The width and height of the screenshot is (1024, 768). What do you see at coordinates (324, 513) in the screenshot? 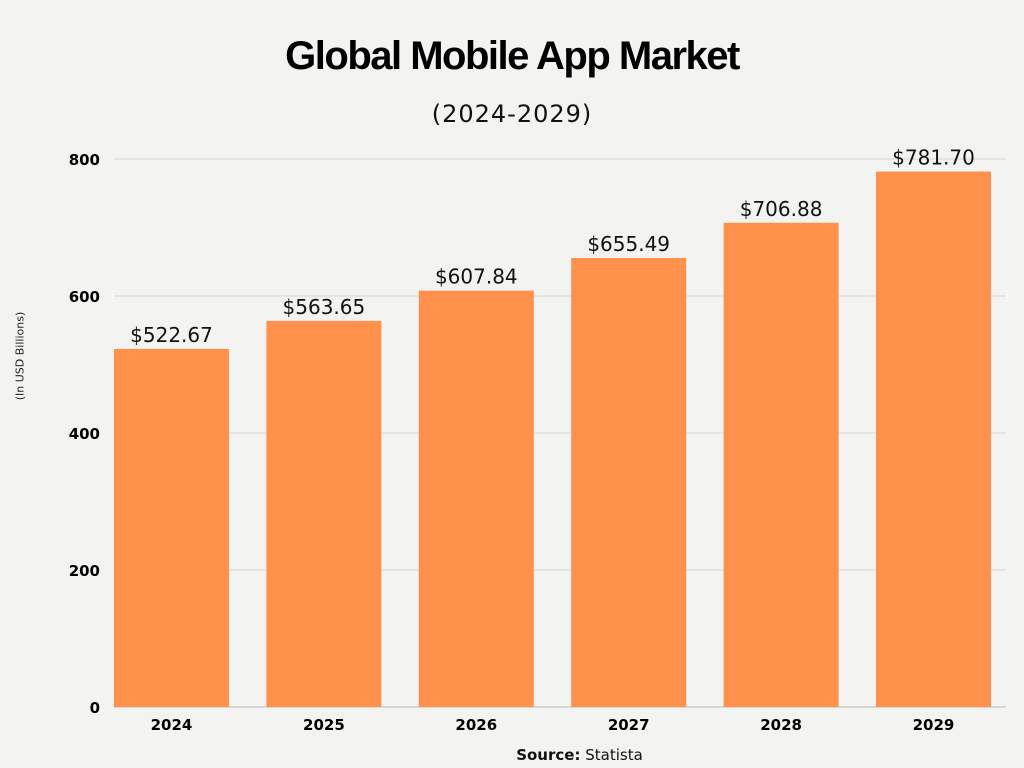
I see `bar-2025` at bounding box center [324, 513].